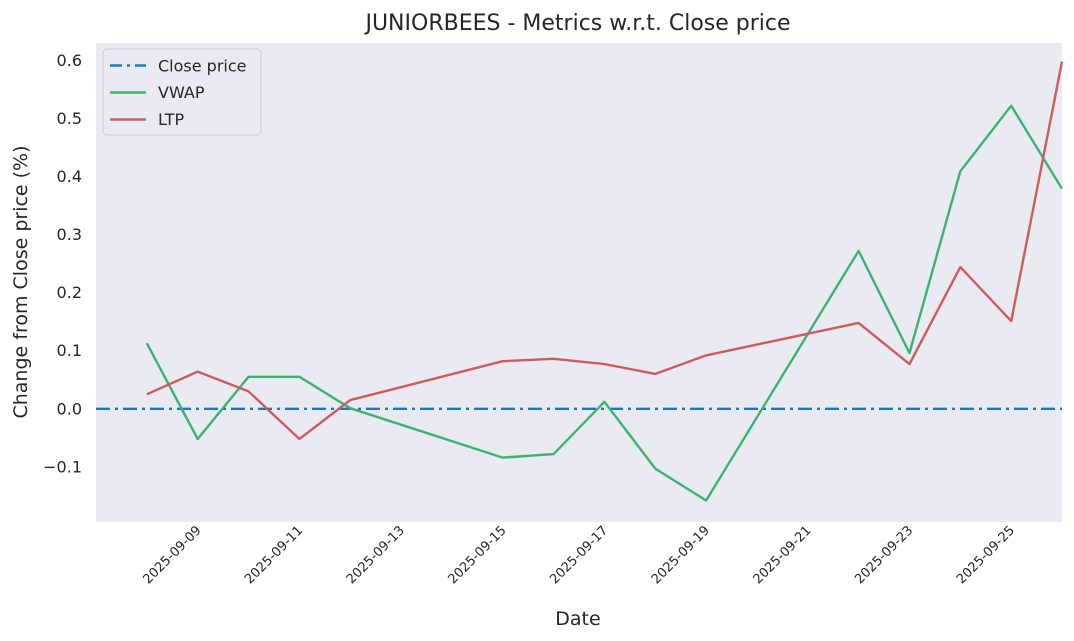  I want to click on y-tick-label: 0.5, so click(69, 118).